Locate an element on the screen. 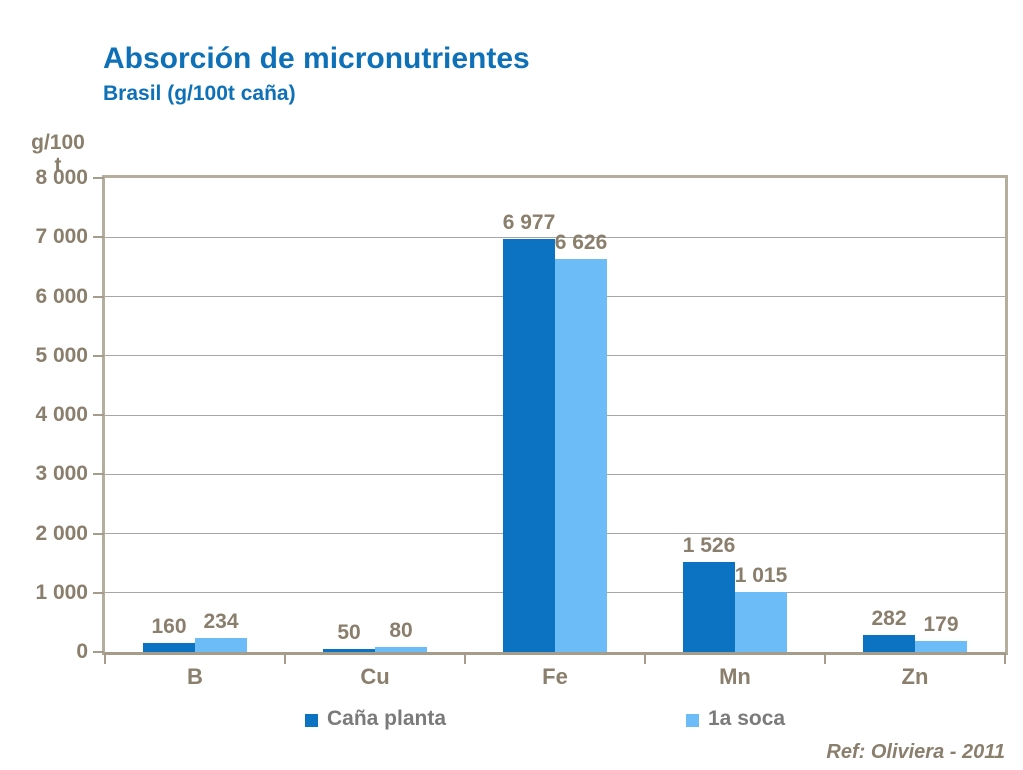 The height and width of the screenshot is (770, 1023). bar-caña-planta-zn is located at coordinates (889, 643).